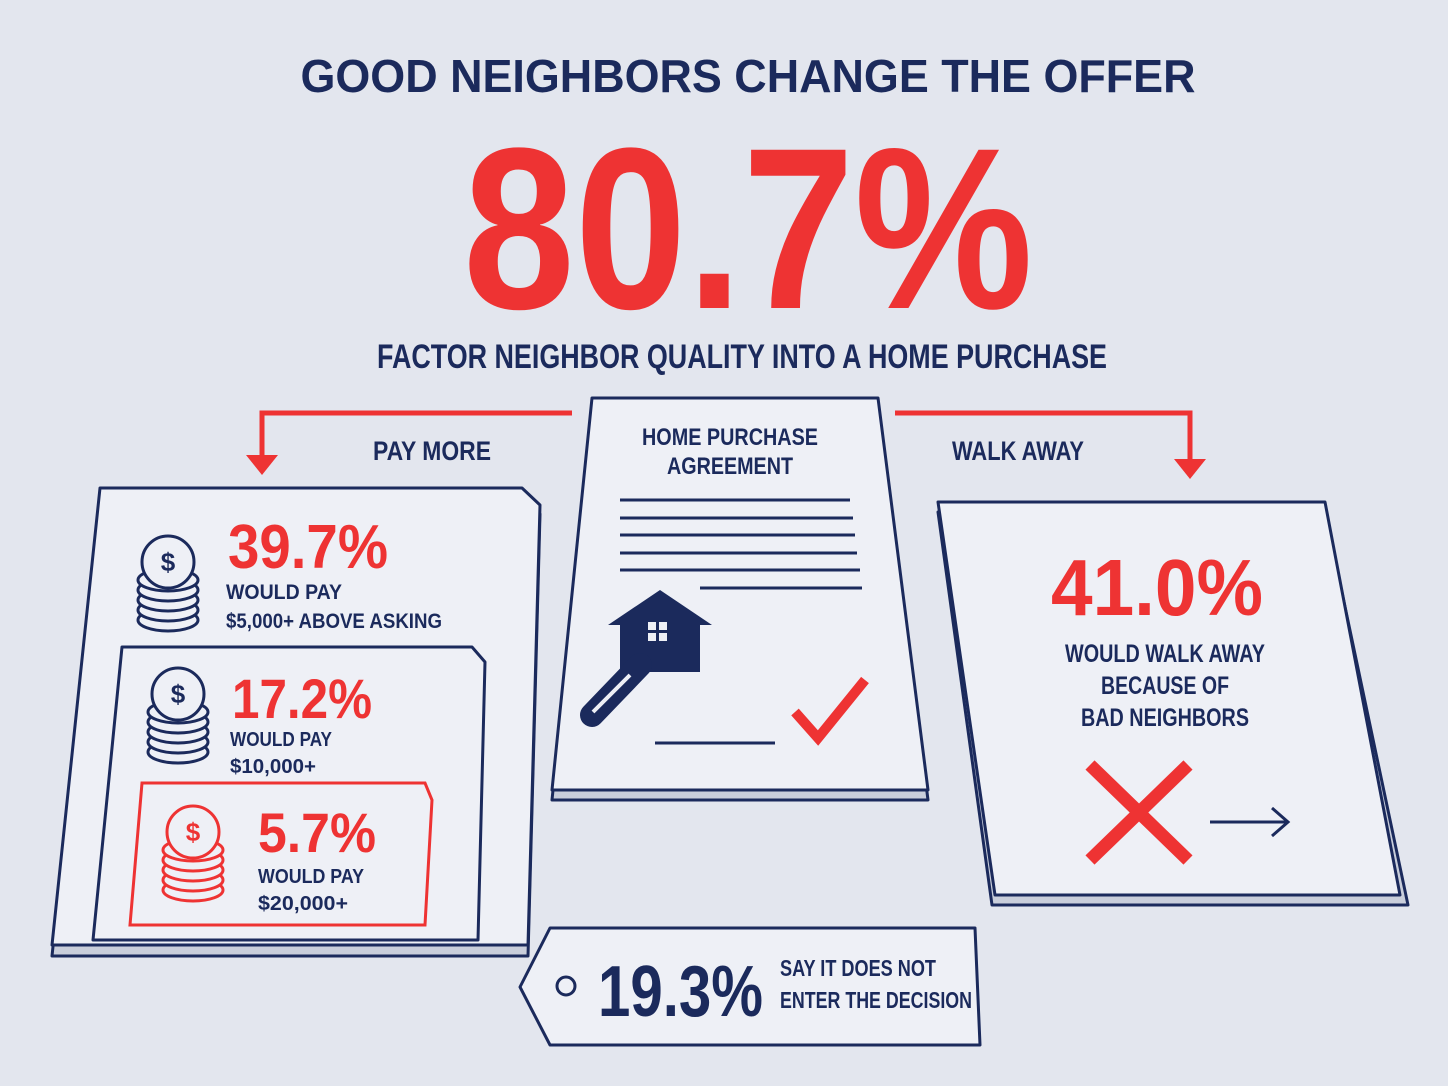 The image size is (1448, 1086). What do you see at coordinates (680, 992) in the screenshot?
I see `tag-stat: 19.3%` at bounding box center [680, 992].